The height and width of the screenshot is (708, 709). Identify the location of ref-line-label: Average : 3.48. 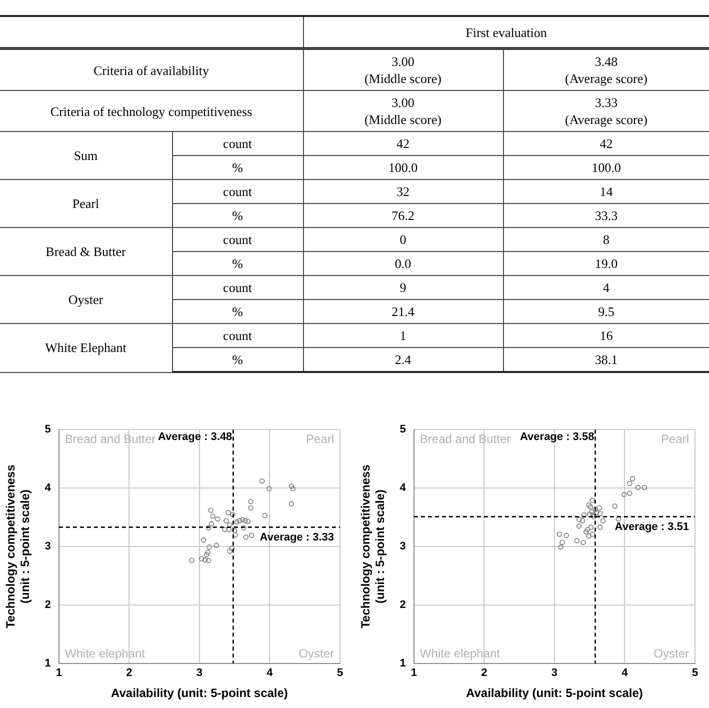
(195, 437).